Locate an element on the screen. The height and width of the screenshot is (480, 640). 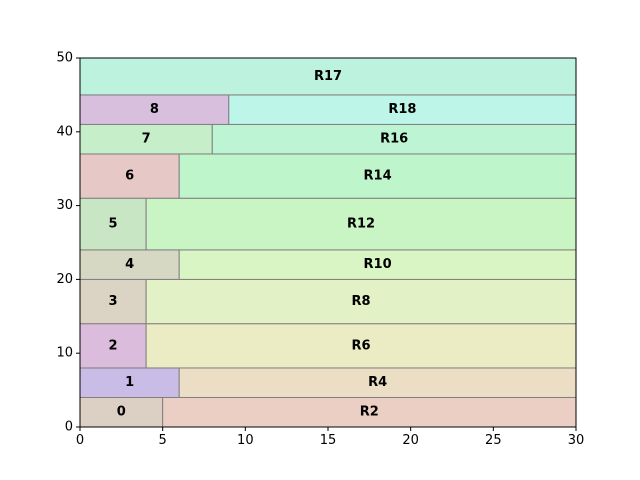
rect-label-R10: R10 is located at coordinates (378, 264).